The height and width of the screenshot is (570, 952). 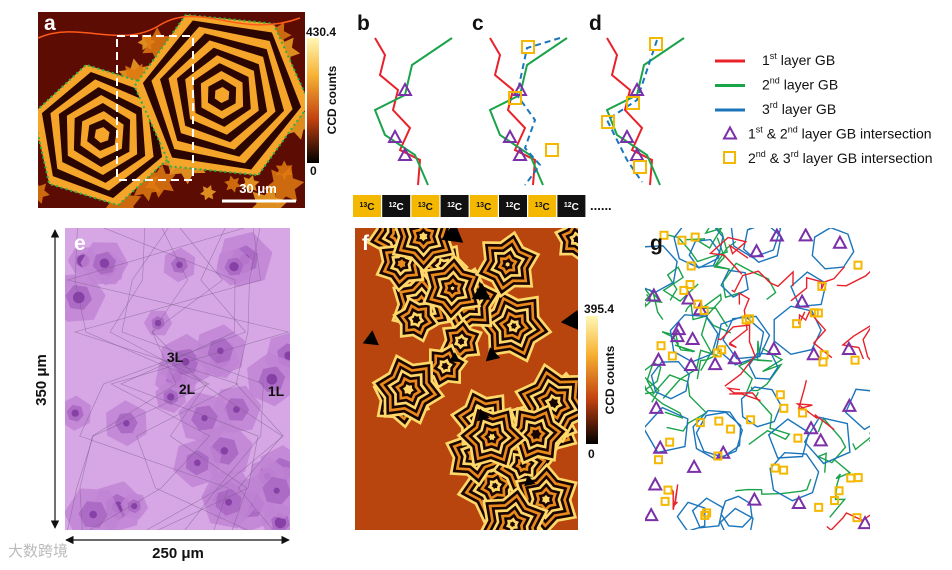 What do you see at coordinates (599, 309) in the screenshot?
I see `colorbar-max: 395.4` at bounding box center [599, 309].